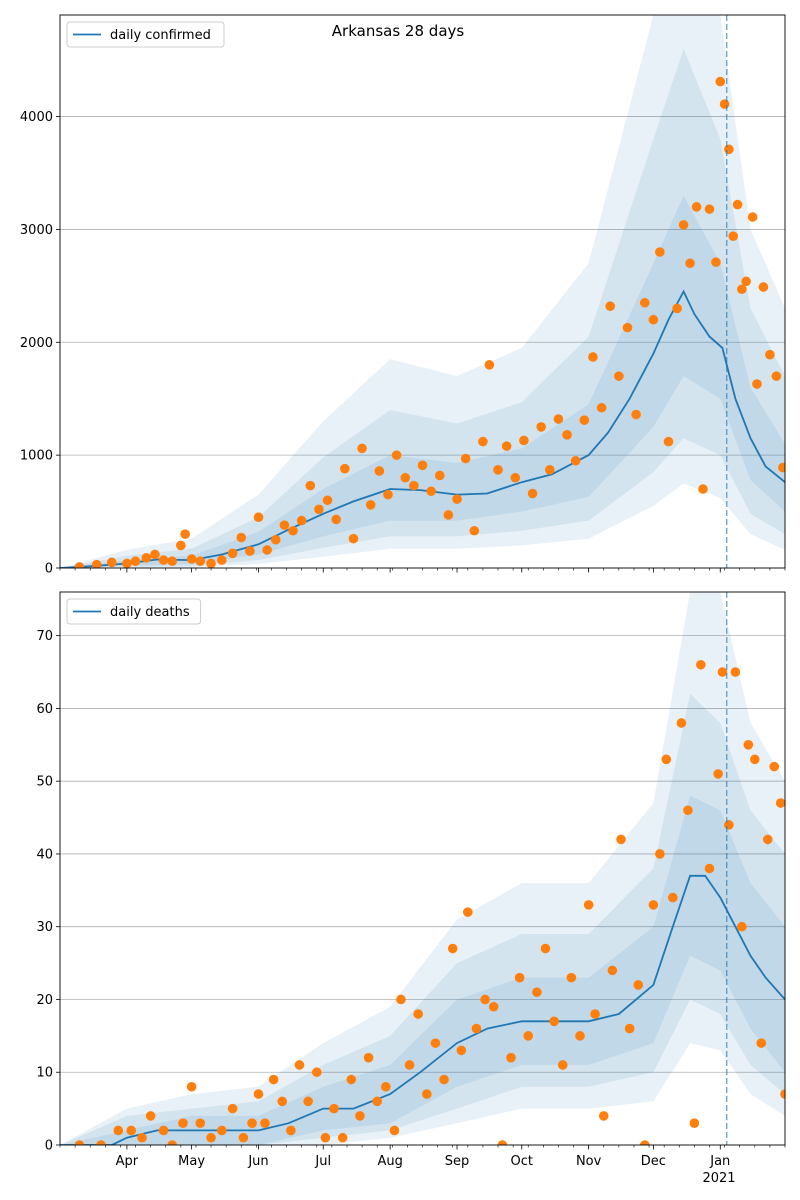 The height and width of the screenshot is (1200, 800). Describe the element at coordinates (719, 1161) in the screenshot. I see `x-tick-label: Jan` at that location.